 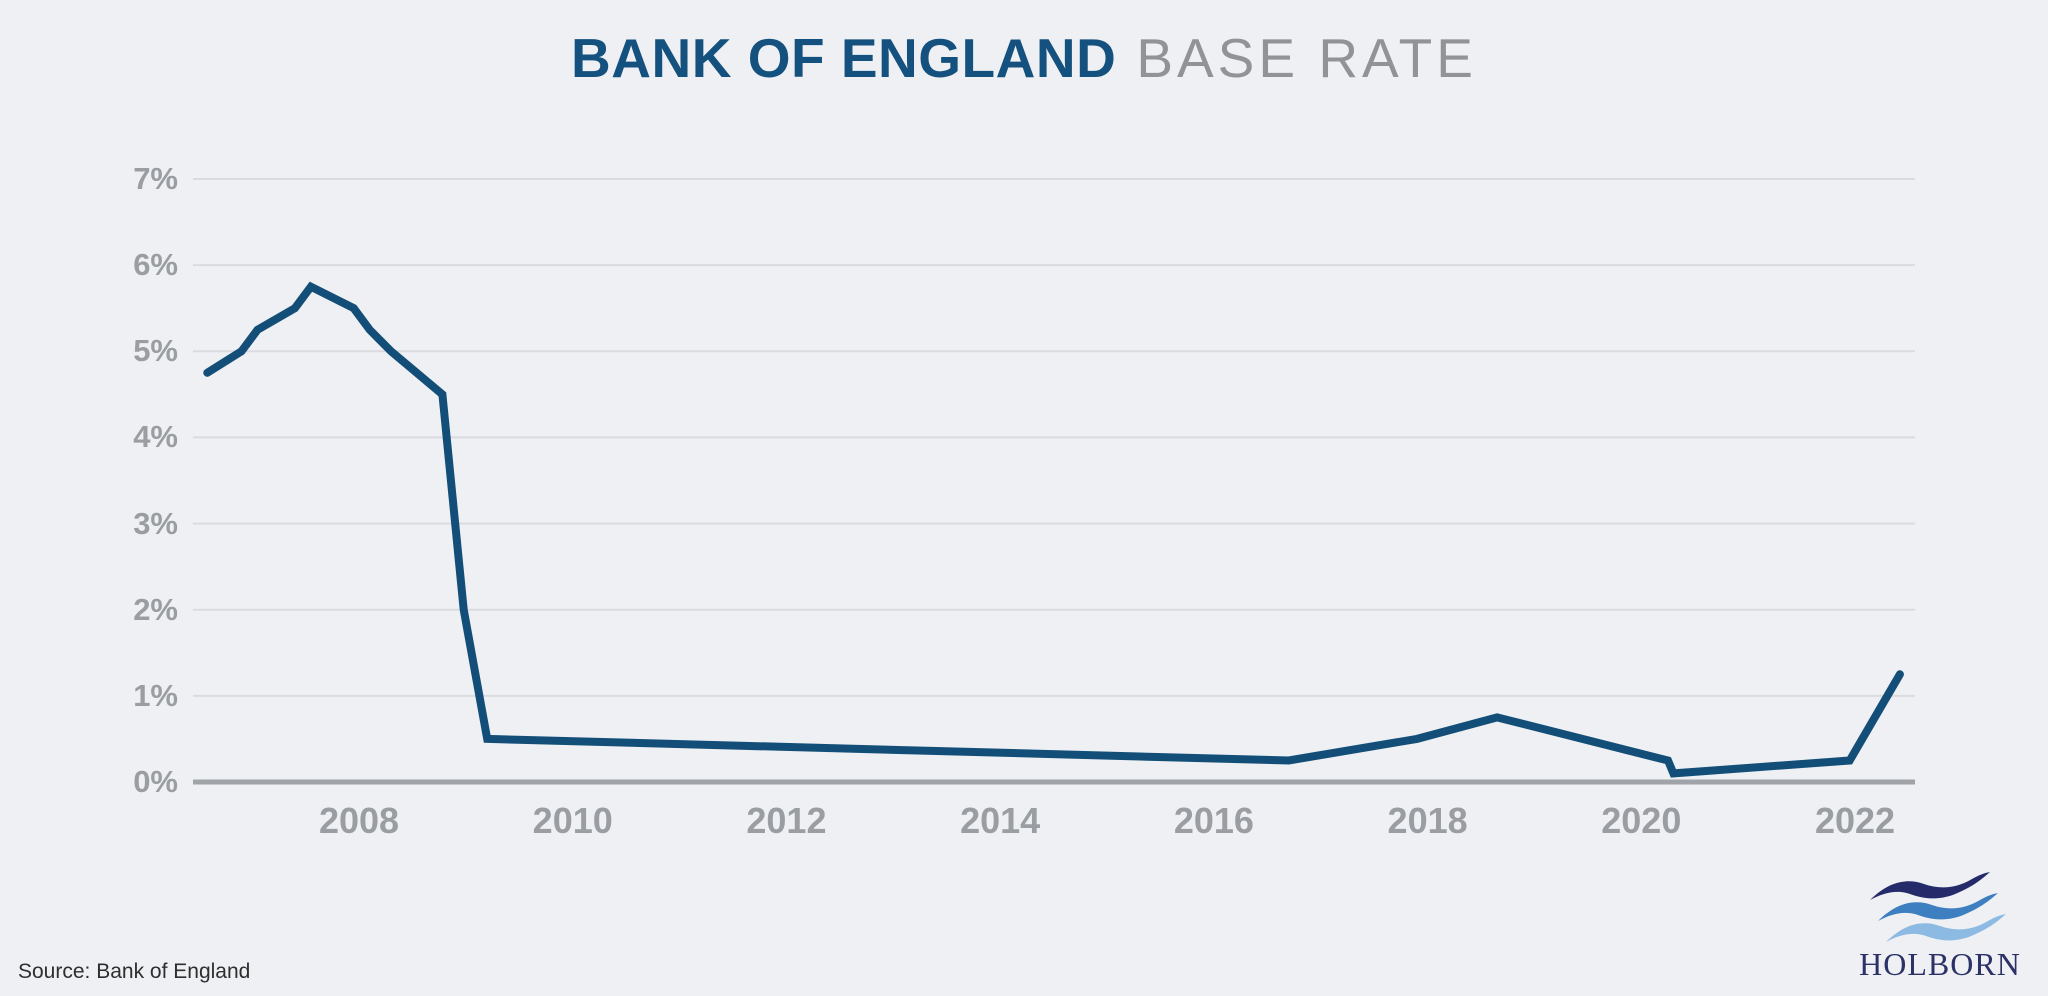 I want to click on x-tick-label-2010: 2010, so click(x=572, y=820).